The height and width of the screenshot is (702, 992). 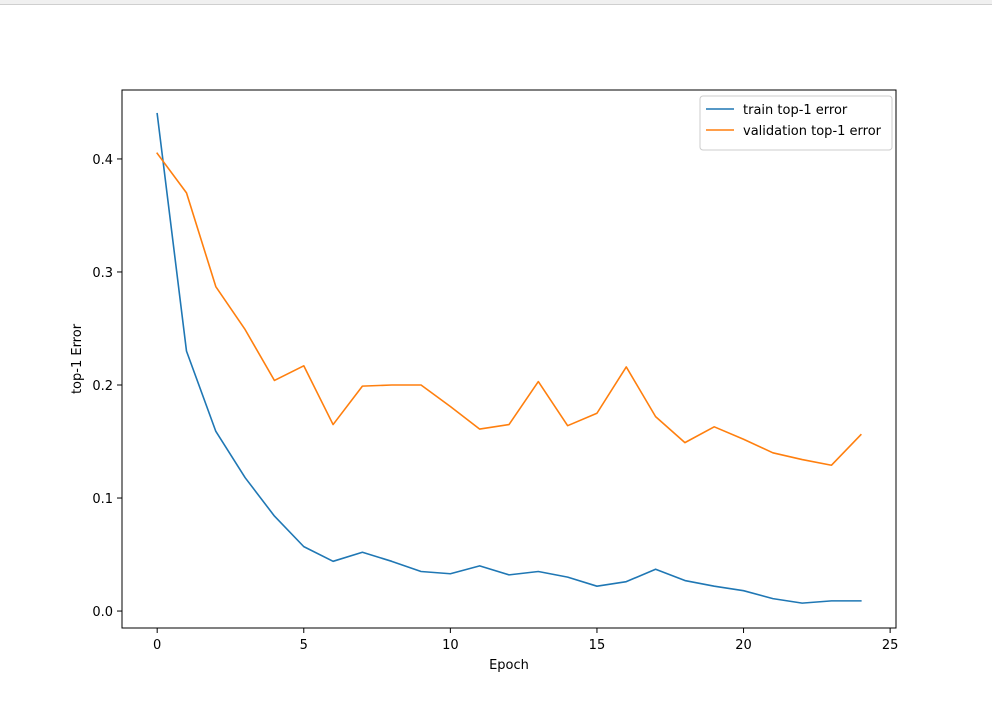 I want to click on y-tick-label: 0.4, so click(x=102, y=160).